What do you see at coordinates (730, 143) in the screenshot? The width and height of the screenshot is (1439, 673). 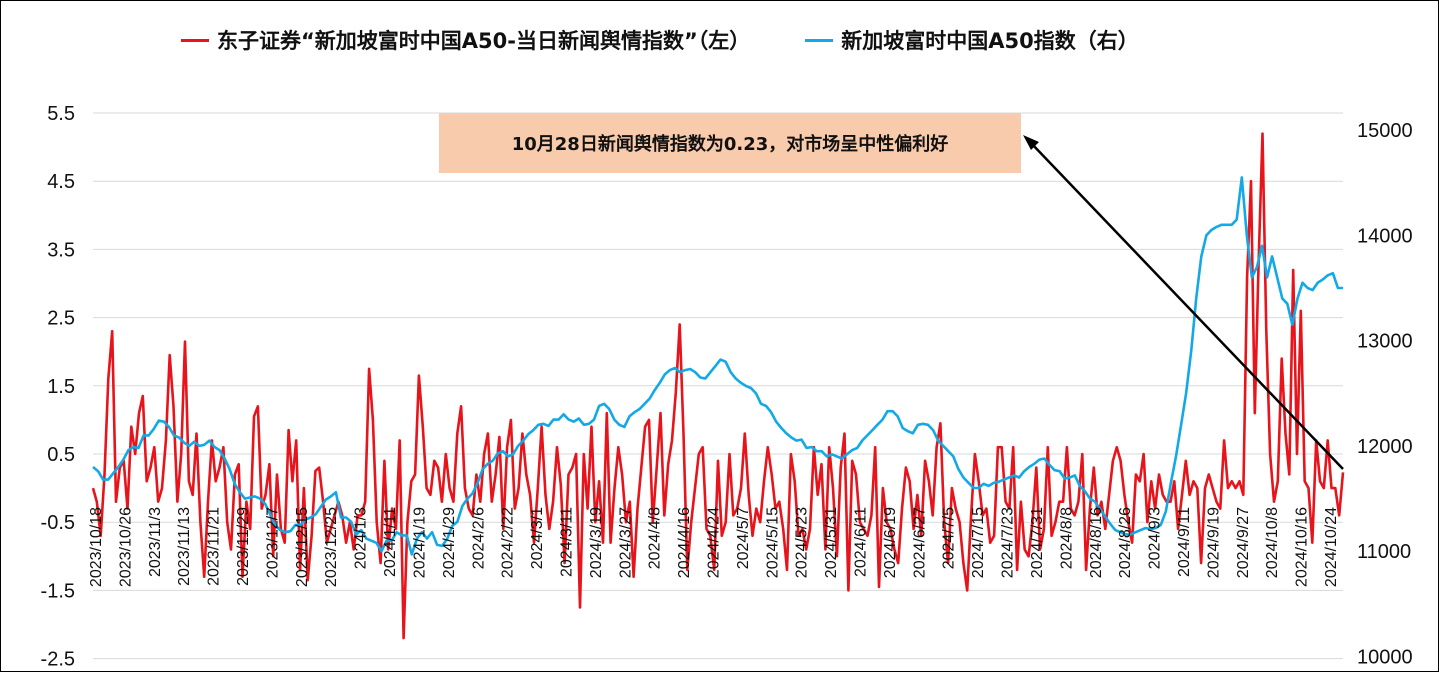 I see `annotation-box: 10月28日新闻舆情指数为0.23，对市场呈中性偏利好` at bounding box center [730, 143].